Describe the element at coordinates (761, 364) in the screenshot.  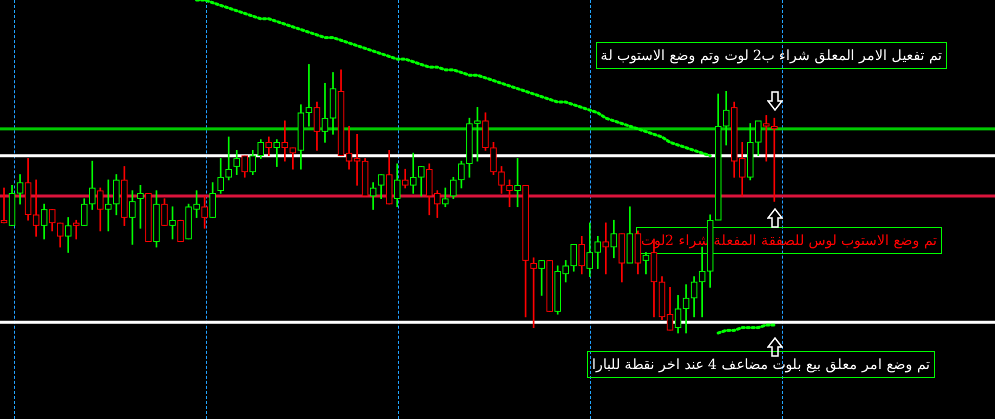
I see `text: تم وضع امر معلق بيع بلوت مضاعف 4 عند اخر نقطة للبارا` at that location.